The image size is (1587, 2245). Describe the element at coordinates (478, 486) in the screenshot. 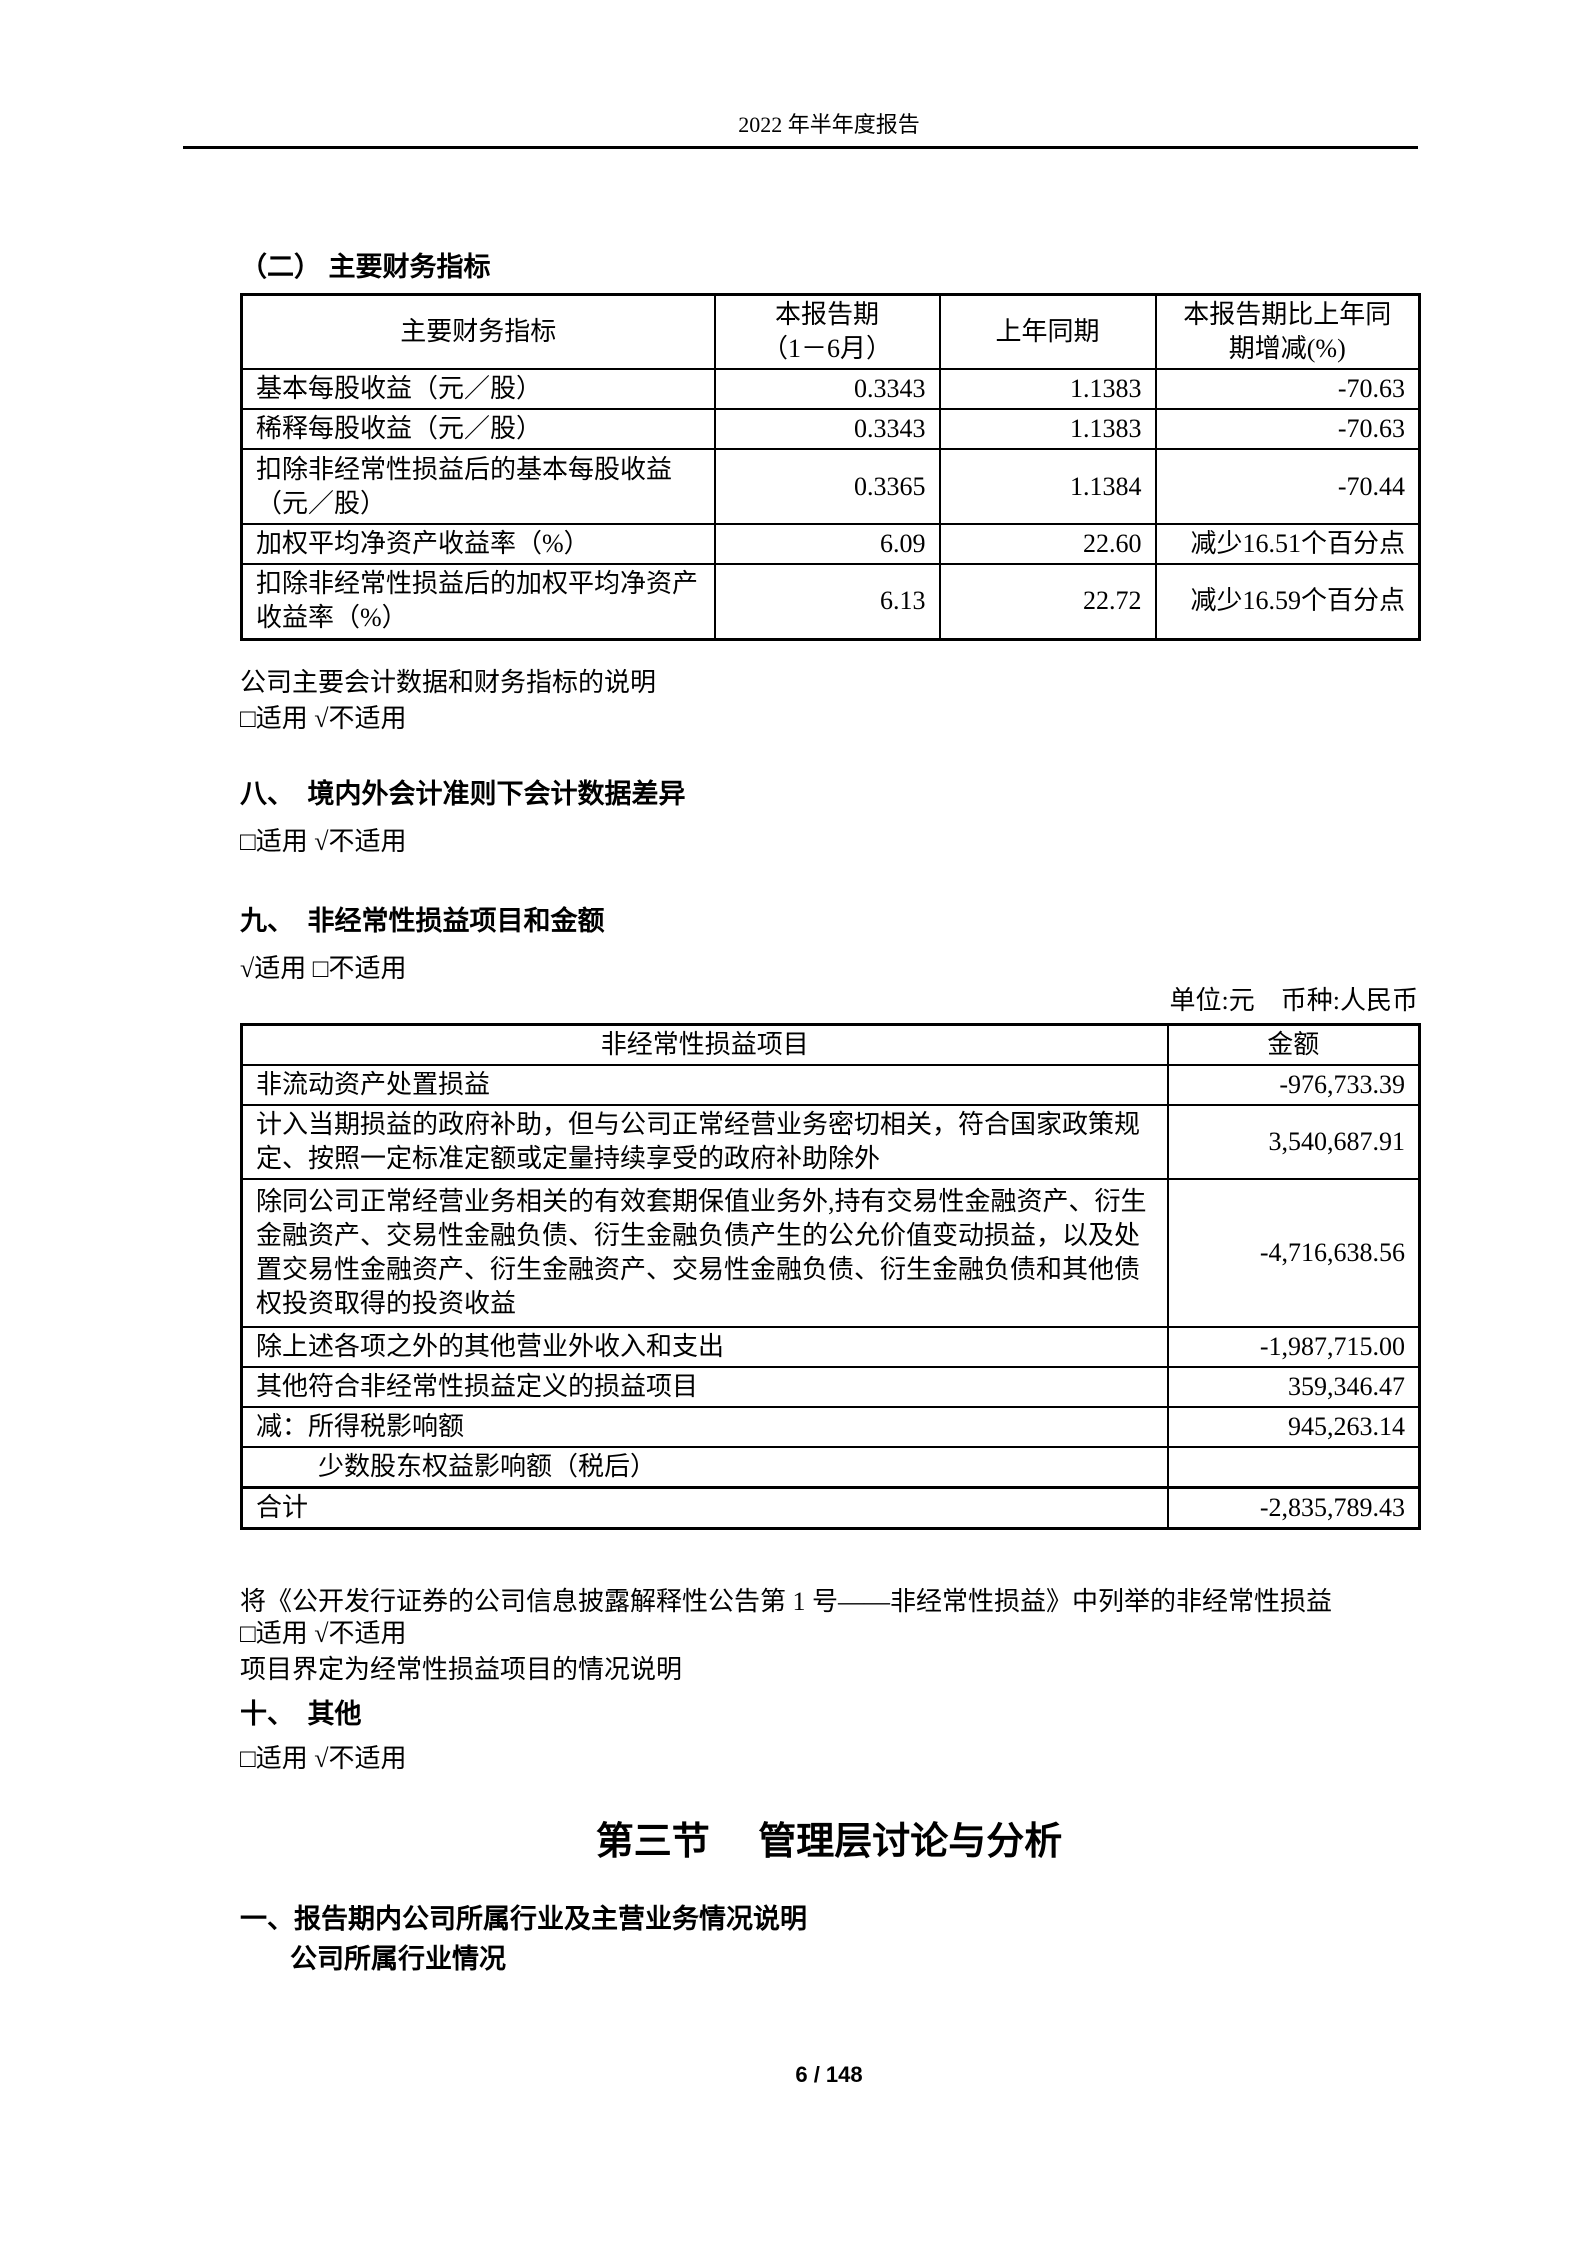

I see `table-cell: 扣除非经常性损益后的基本每股收益（元／股）` at that location.